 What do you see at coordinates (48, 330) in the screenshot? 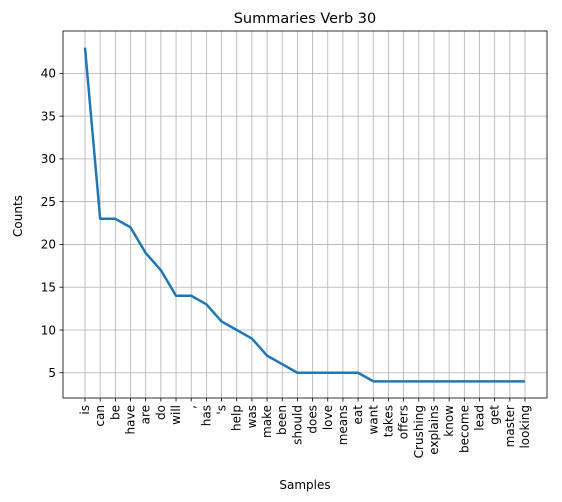
I see `y-tick-label: 10` at bounding box center [48, 330].